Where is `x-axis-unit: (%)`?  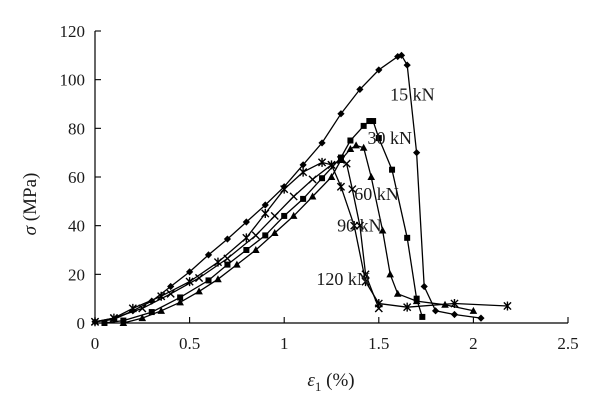
x-axis-unit: (%) is located at coordinates (337, 380).